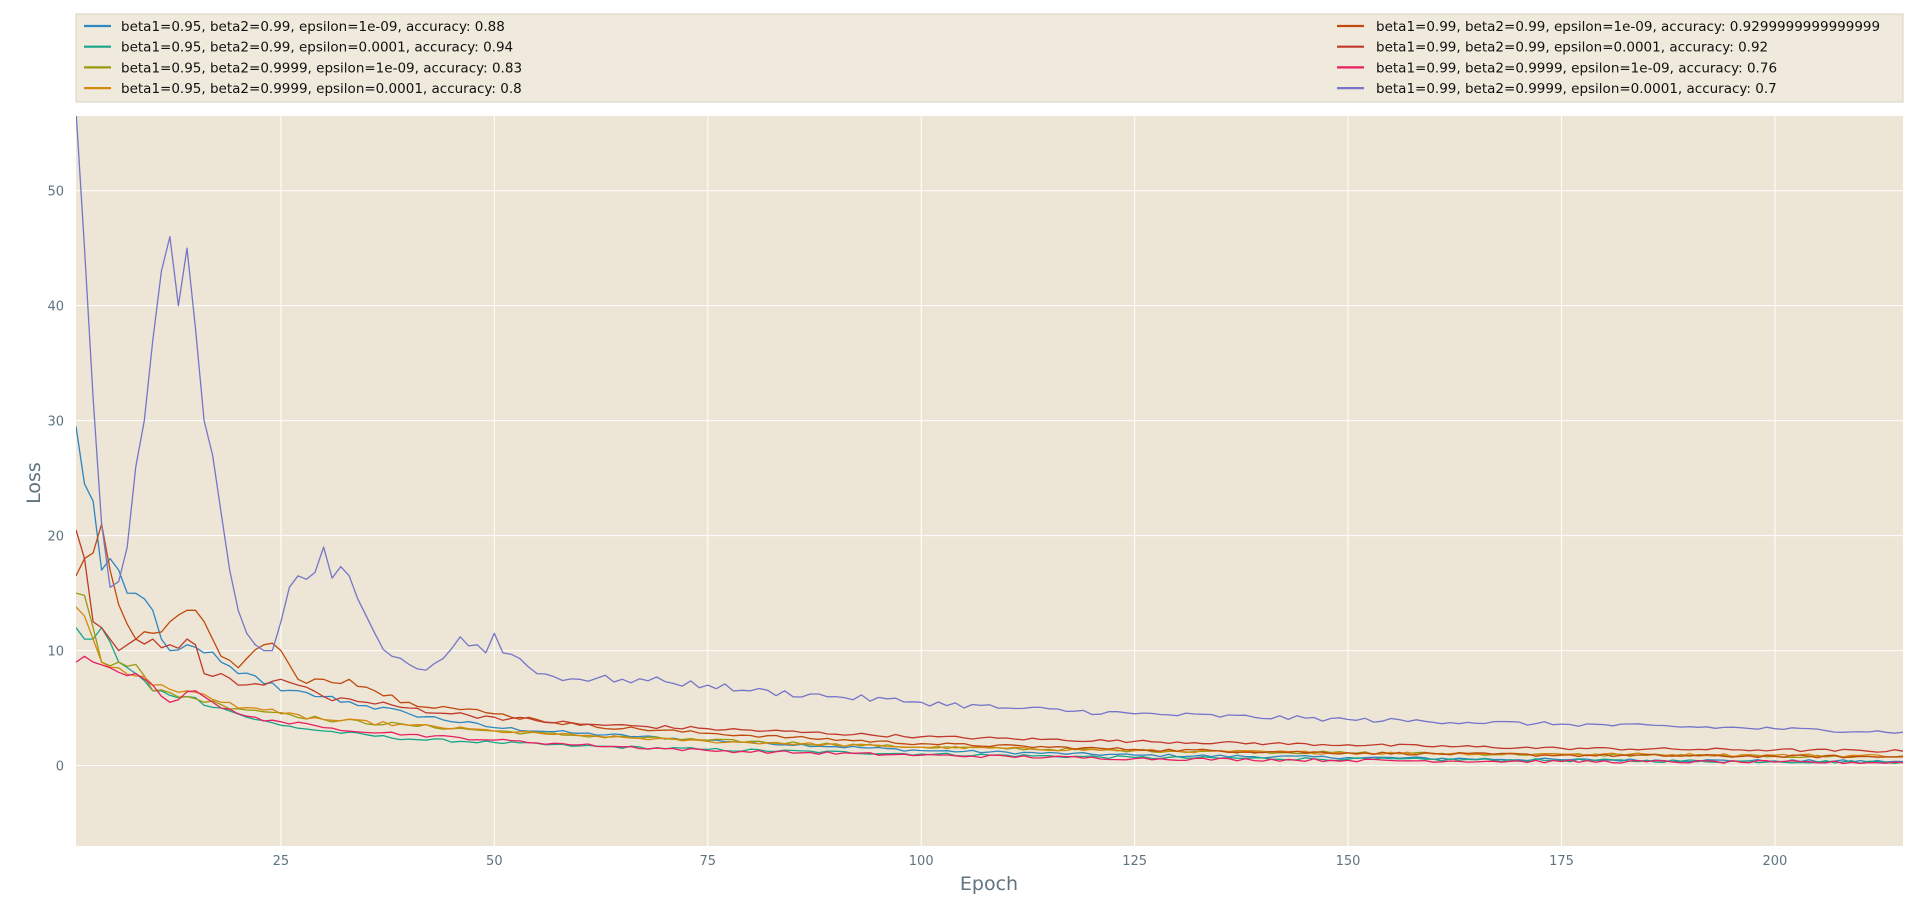 This screenshot has width=1920, height=908. What do you see at coordinates (55, 652) in the screenshot?
I see `y-tick-label: 10` at bounding box center [55, 652].